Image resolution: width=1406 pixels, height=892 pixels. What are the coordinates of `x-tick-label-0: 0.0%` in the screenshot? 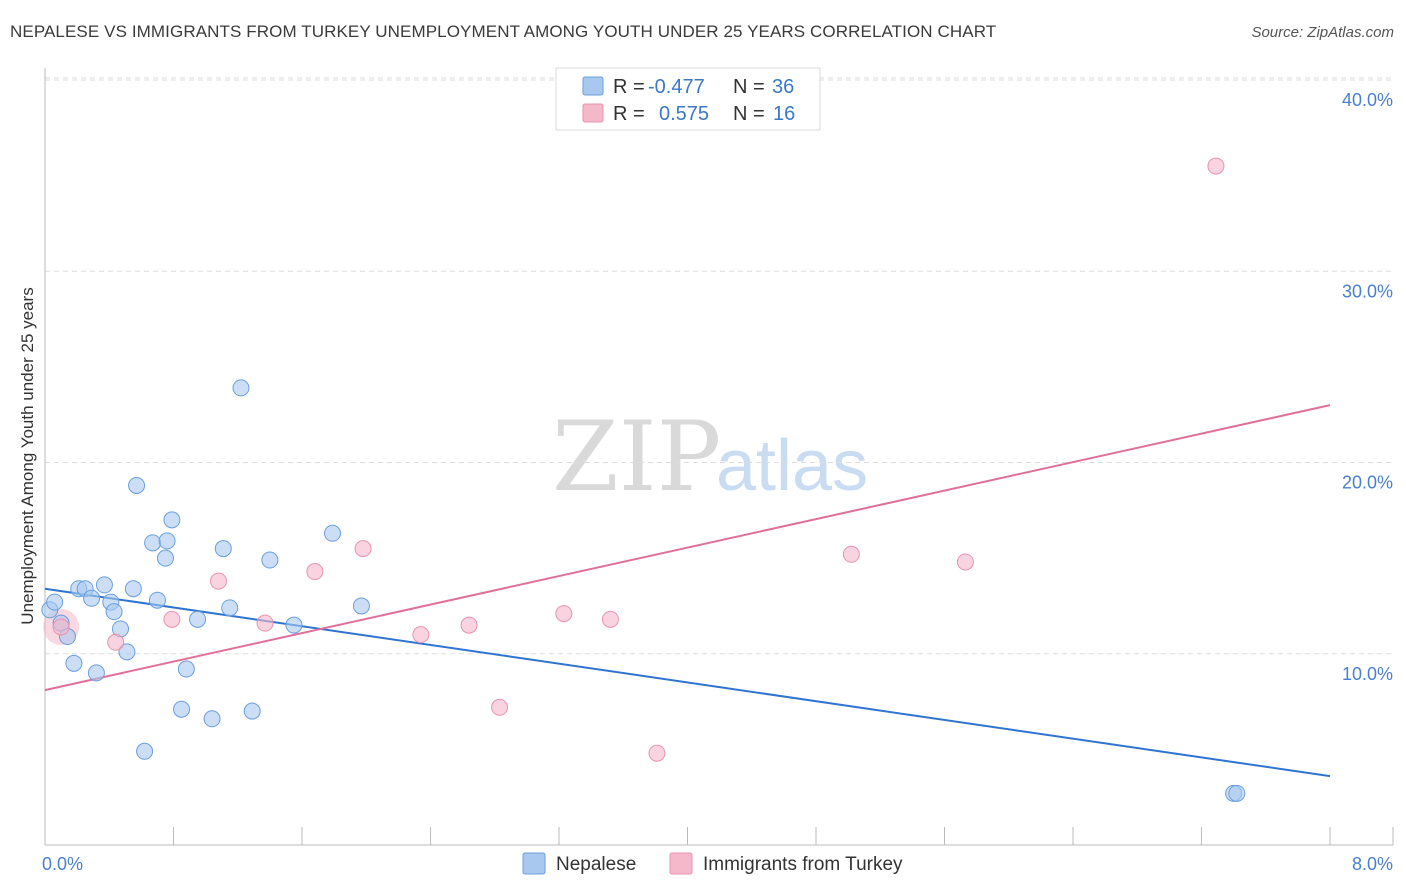 It's located at (62, 864).